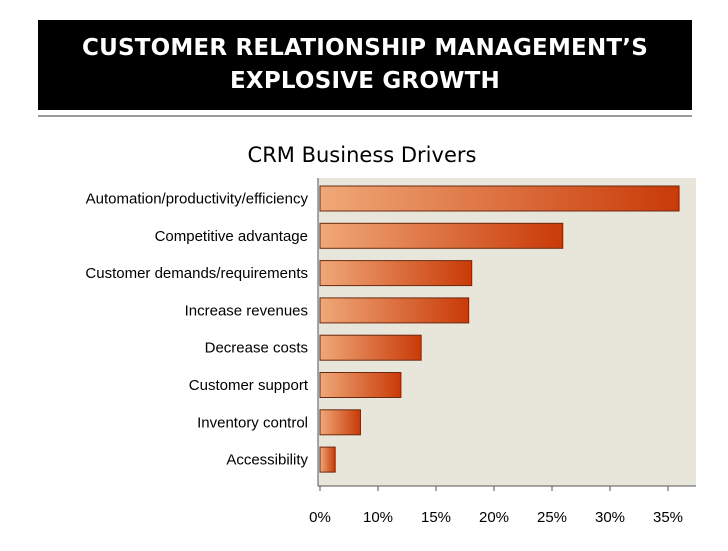 This screenshot has height=551, width=728. Describe the element at coordinates (320, 517) in the screenshot. I see `x-tick-label-0: 0%` at that location.